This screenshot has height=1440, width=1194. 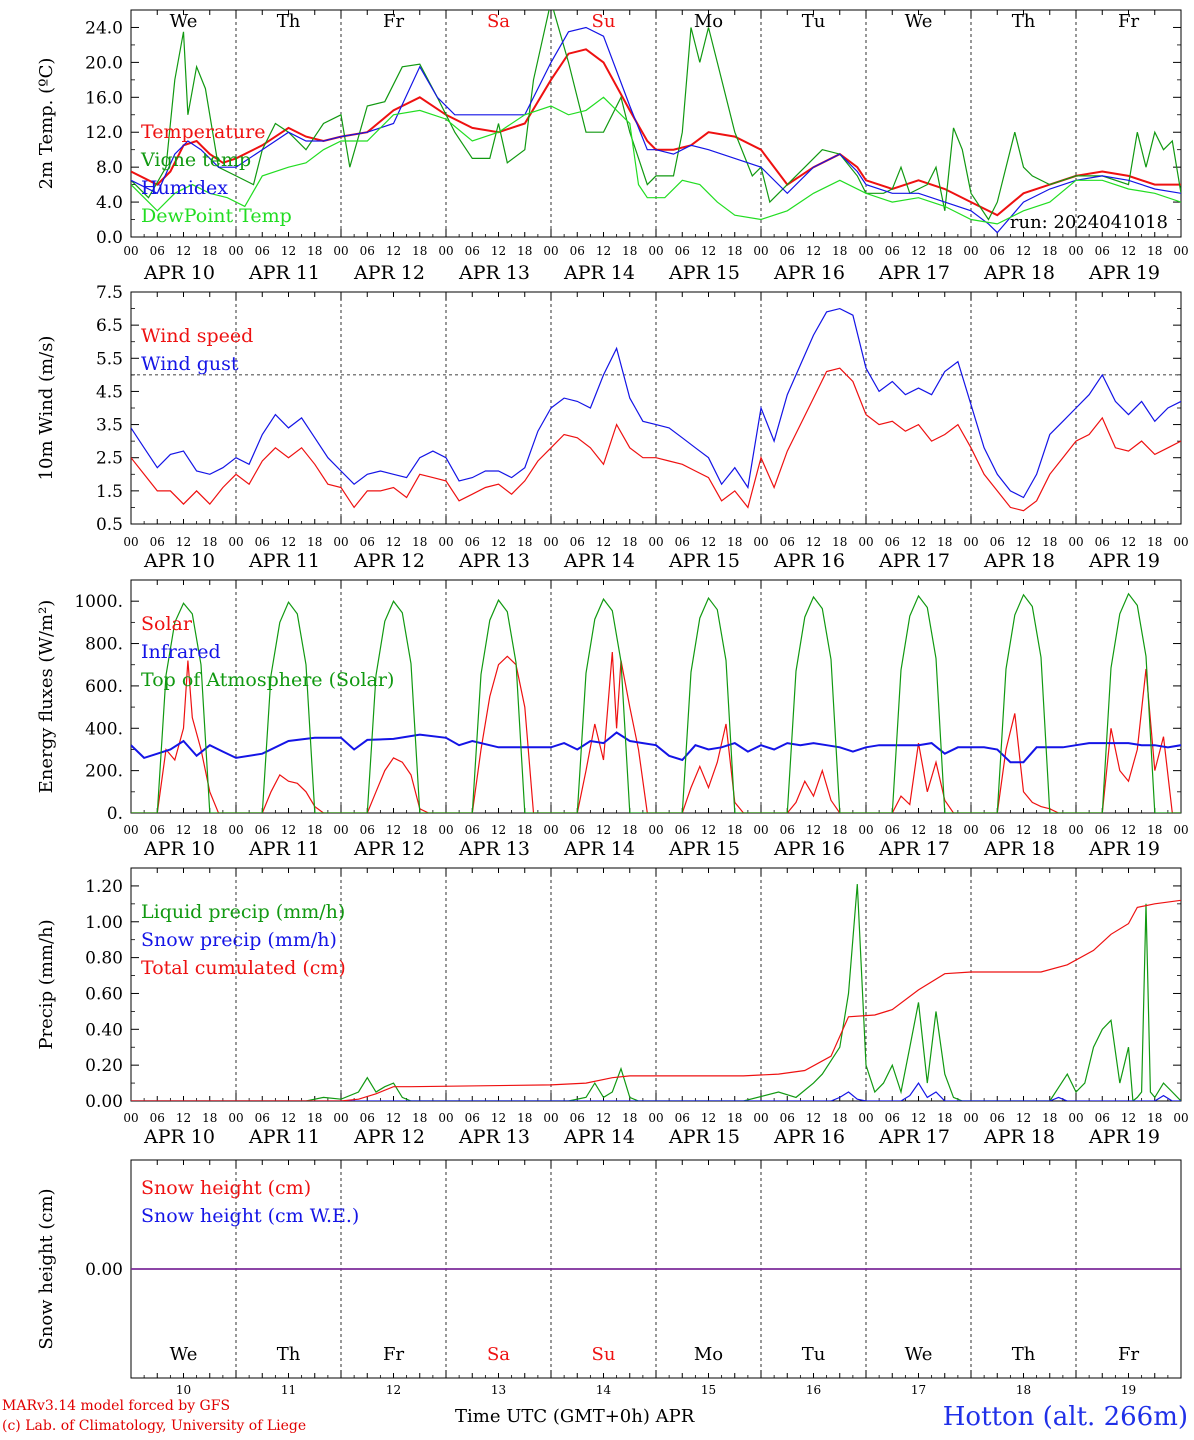 What do you see at coordinates (190, 364) in the screenshot?
I see `legend-entry: Wind gust` at bounding box center [190, 364].